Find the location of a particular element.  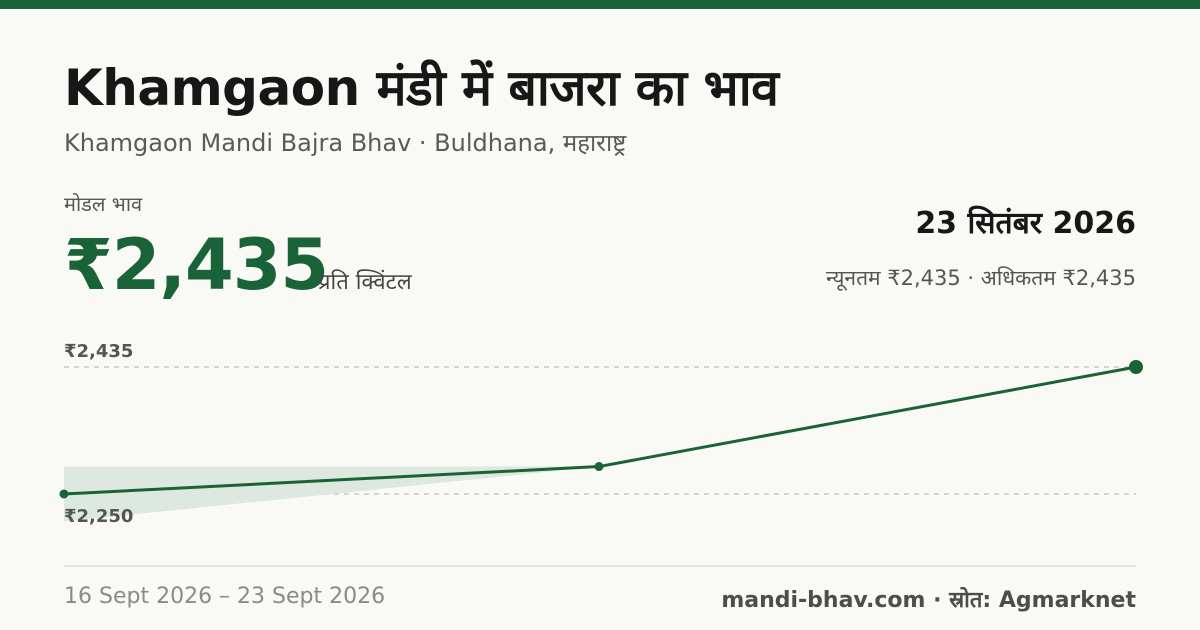

y-tick-label-top: ₹2,435 is located at coordinates (98, 351).